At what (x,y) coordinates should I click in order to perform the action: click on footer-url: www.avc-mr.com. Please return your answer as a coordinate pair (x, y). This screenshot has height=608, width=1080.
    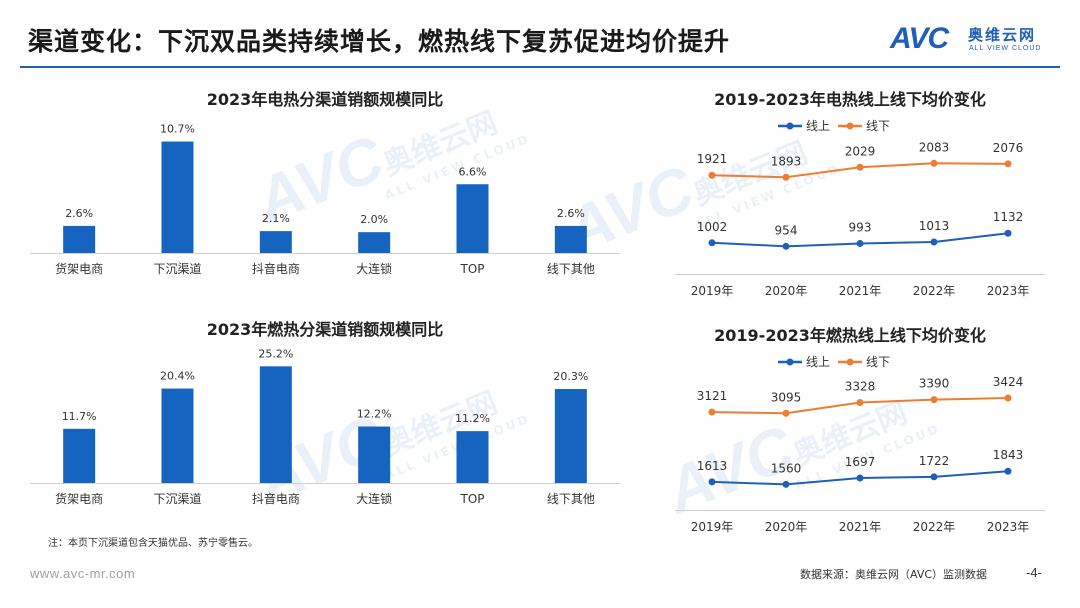
    Looking at the image, I should click on (83, 573).